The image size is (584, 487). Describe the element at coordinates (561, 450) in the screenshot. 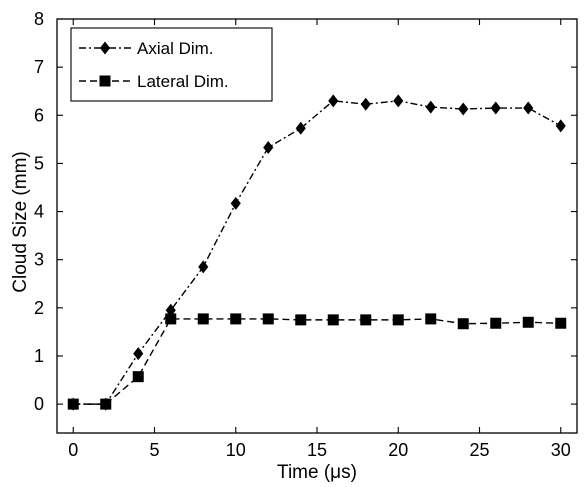

I see `x-tick-label: 30` at that location.